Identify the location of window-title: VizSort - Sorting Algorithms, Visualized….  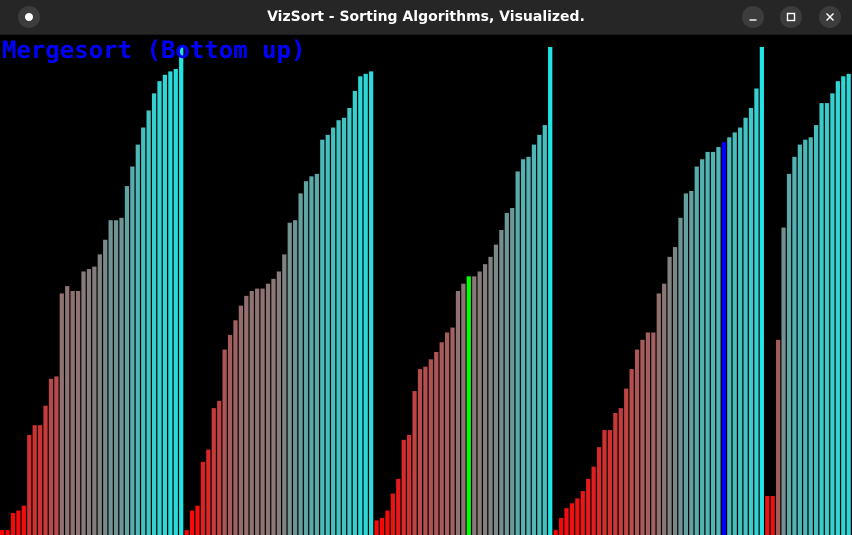
(426, 17).